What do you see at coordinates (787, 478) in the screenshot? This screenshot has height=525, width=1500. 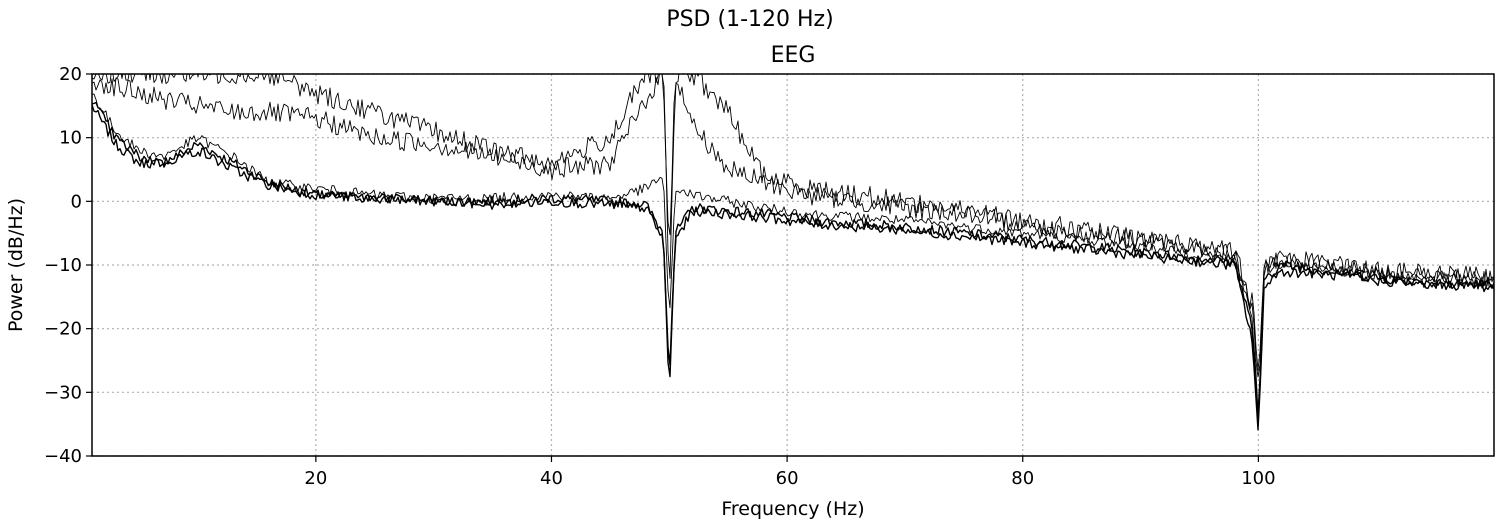 I see `x-tick-label: 60` at bounding box center [787, 478].